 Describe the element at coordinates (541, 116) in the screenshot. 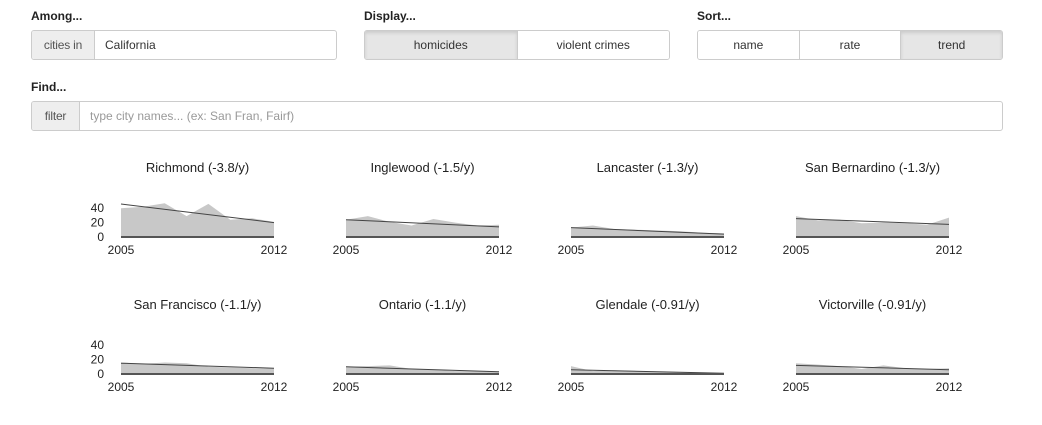

I see `city-filter-input` at that location.